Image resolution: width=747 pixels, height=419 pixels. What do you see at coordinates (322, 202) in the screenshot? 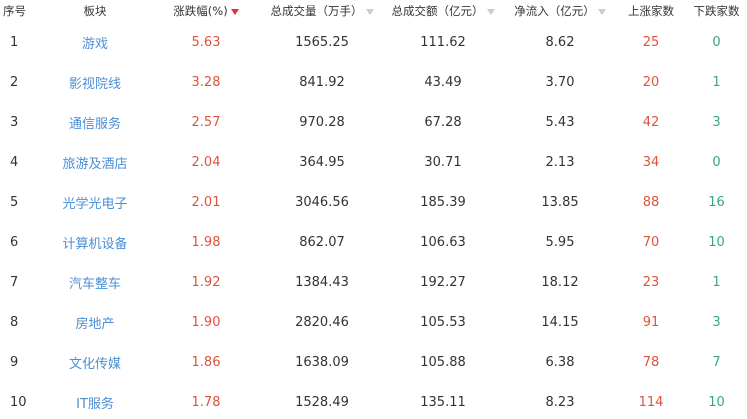
I see `volume: 3046.56` at bounding box center [322, 202].